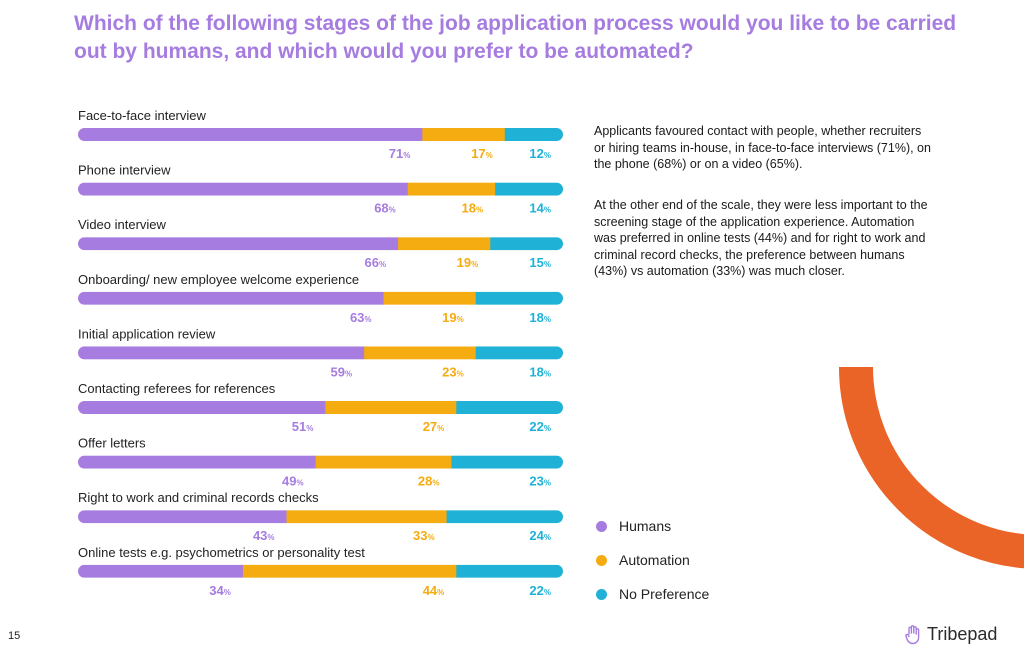 Image resolution: width=1024 pixels, height=663 pixels. Describe the element at coordinates (601, 594) in the screenshot. I see `no-preference-dot-icon` at that location.